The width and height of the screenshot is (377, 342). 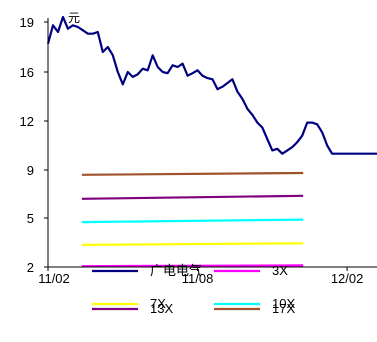 I want to click on y-tick-label: 16, so click(x=27, y=72).